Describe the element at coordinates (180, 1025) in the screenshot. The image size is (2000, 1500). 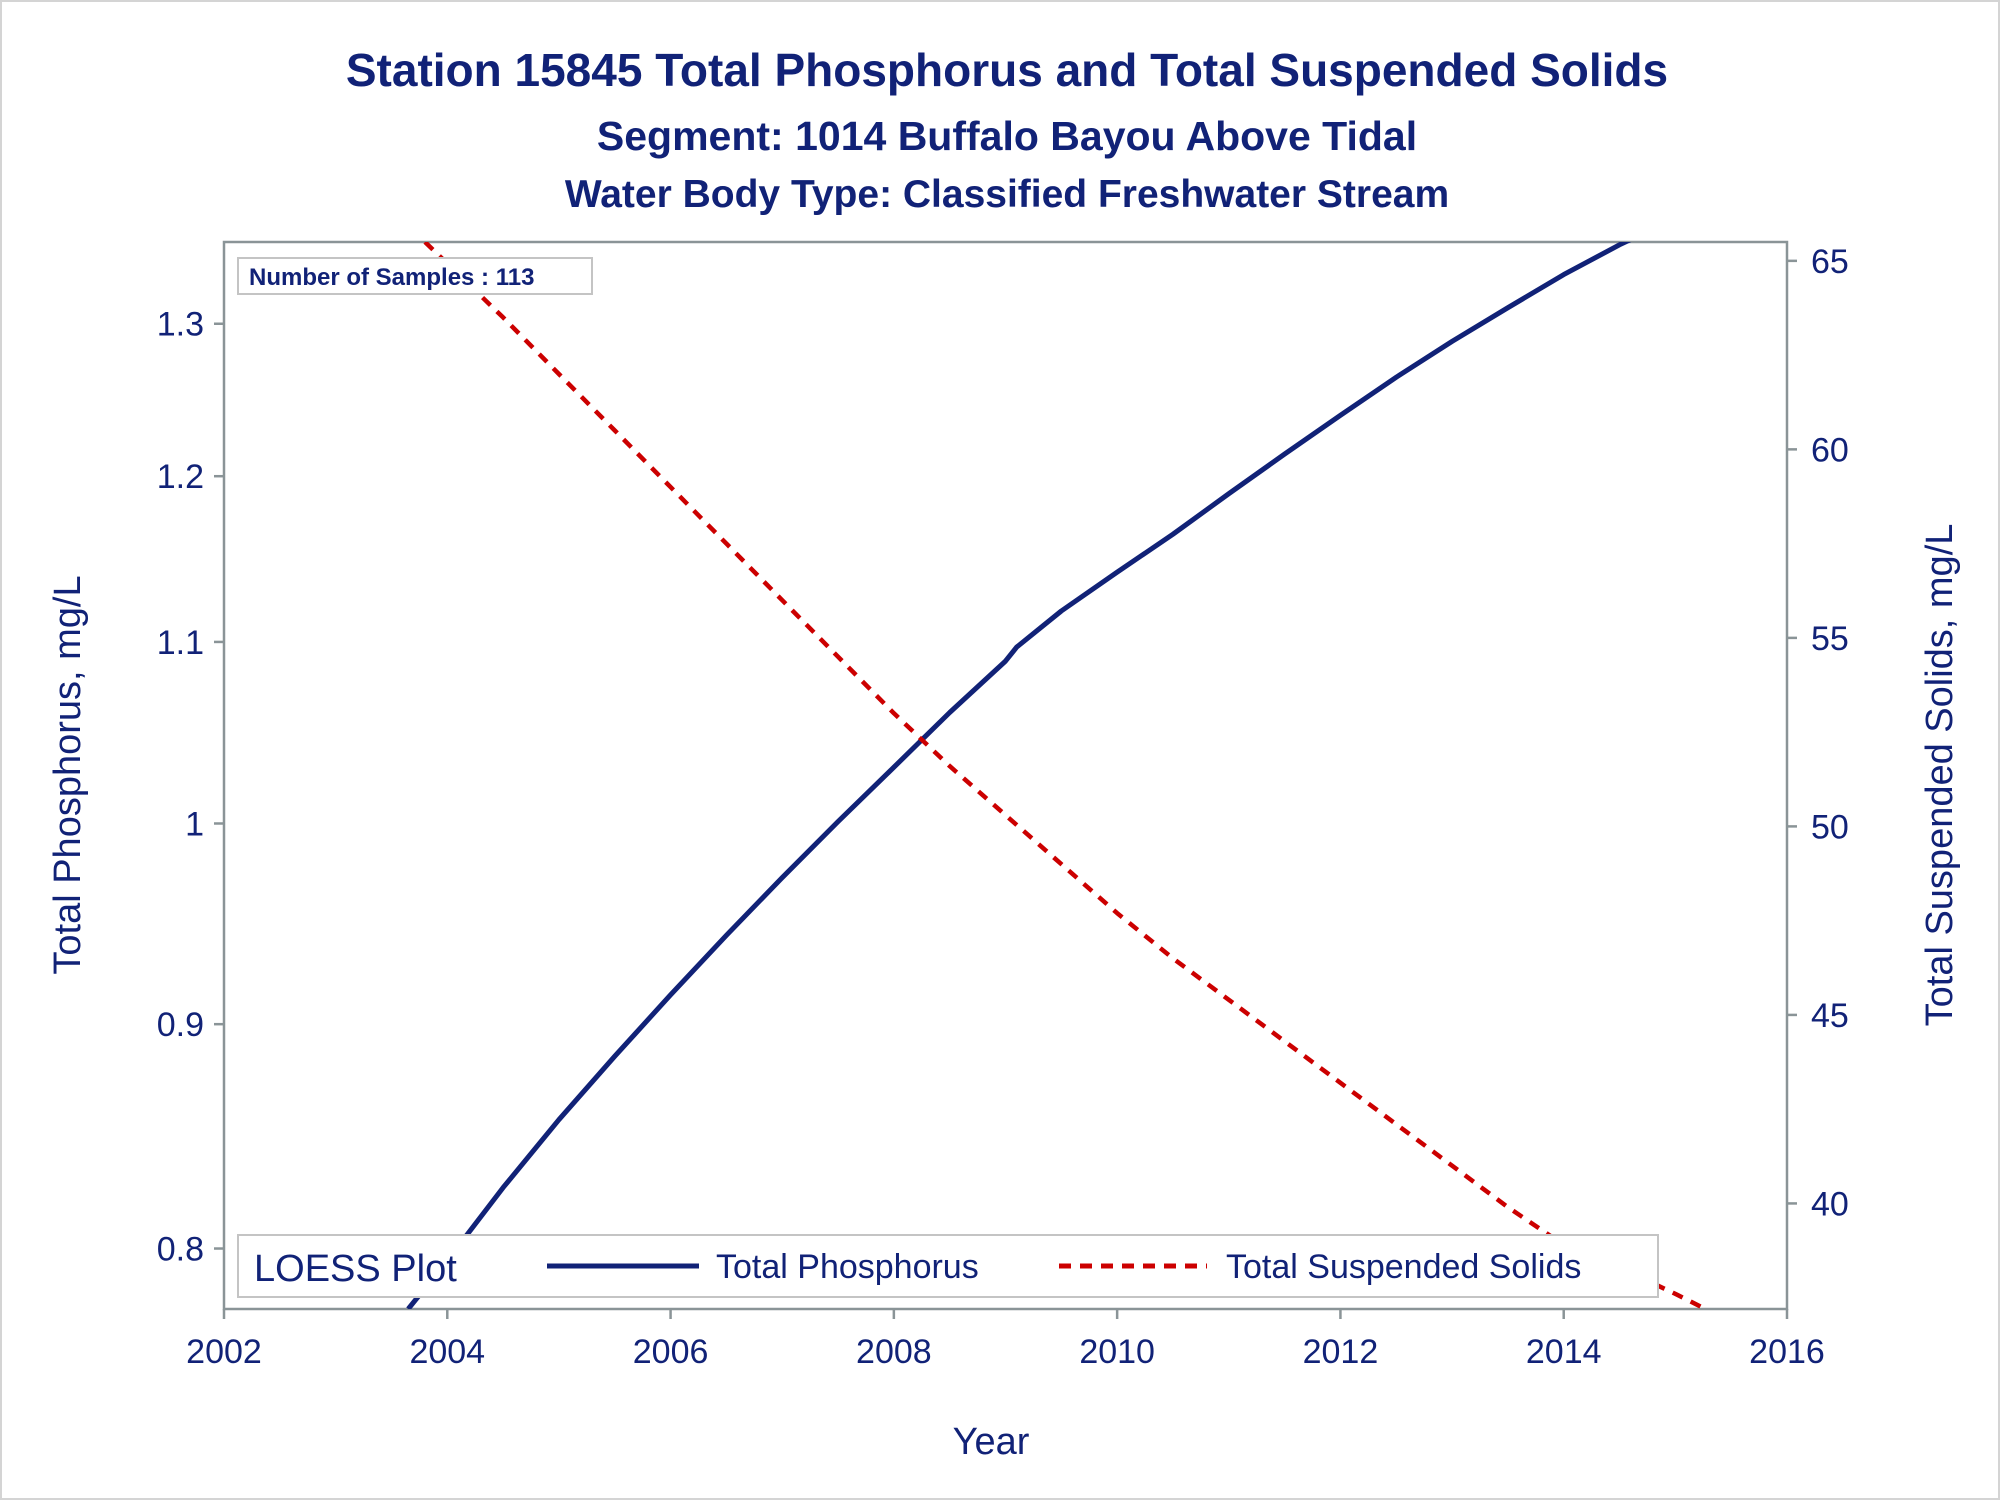
I see `y-tick-label-0-9: 0.9` at that location.